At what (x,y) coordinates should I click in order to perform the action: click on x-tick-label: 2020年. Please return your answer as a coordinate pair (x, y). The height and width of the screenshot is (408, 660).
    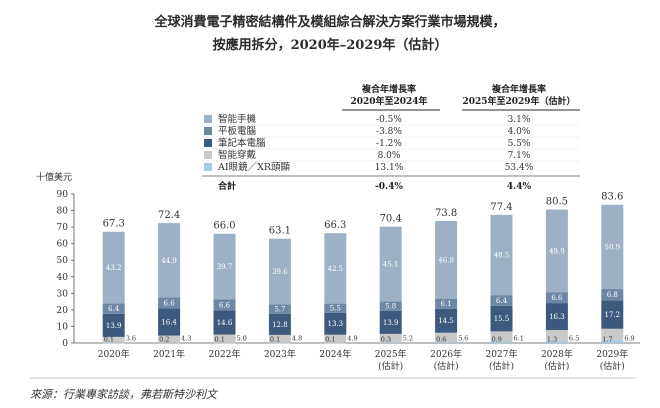
    Looking at the image, I should click on (114, 354).